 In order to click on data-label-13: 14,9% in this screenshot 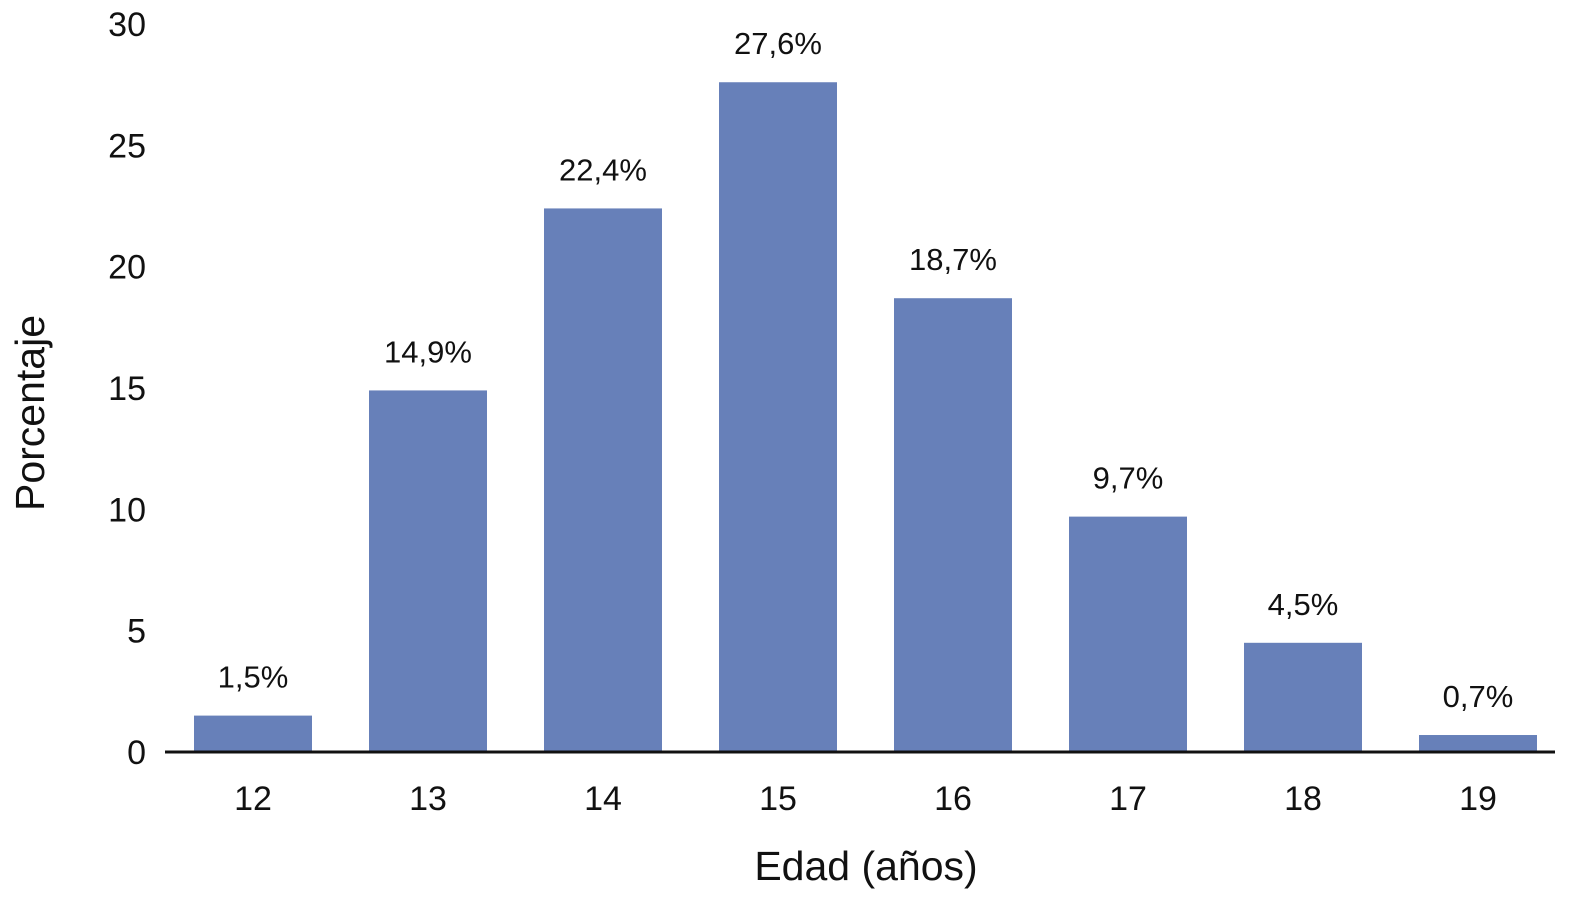, I will do `click(428, 351)`.